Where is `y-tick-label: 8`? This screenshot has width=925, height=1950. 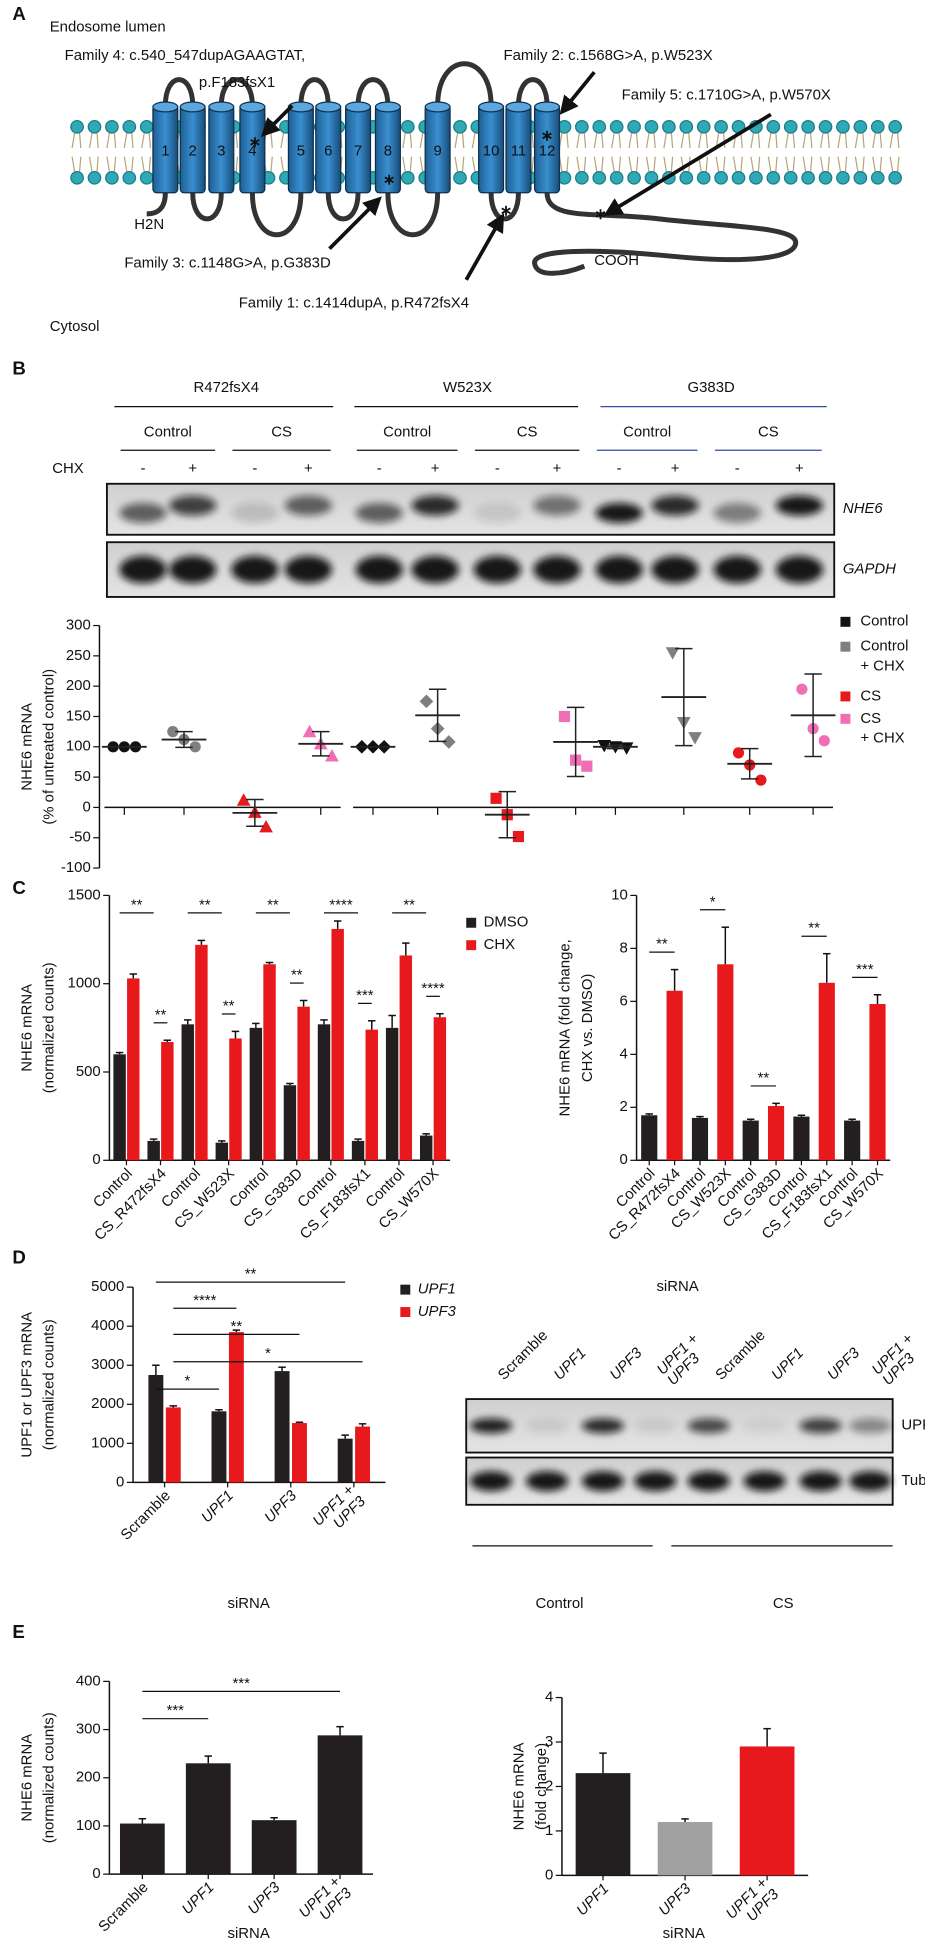
y-tick-label: 8 is located at coordinates (624, 947).